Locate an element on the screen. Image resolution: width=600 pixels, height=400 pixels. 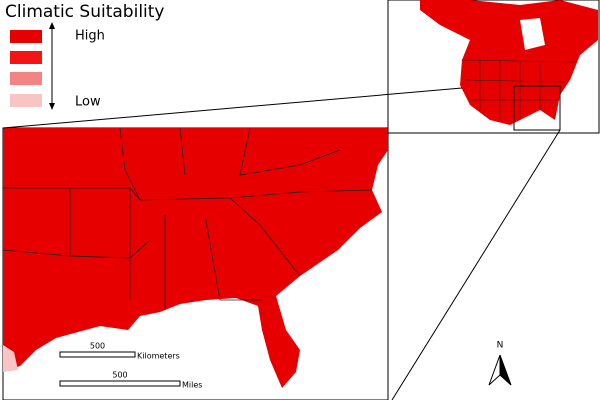
scale-bars: 500 Kilometers 500 Miles is located at coordinates (130, 366).